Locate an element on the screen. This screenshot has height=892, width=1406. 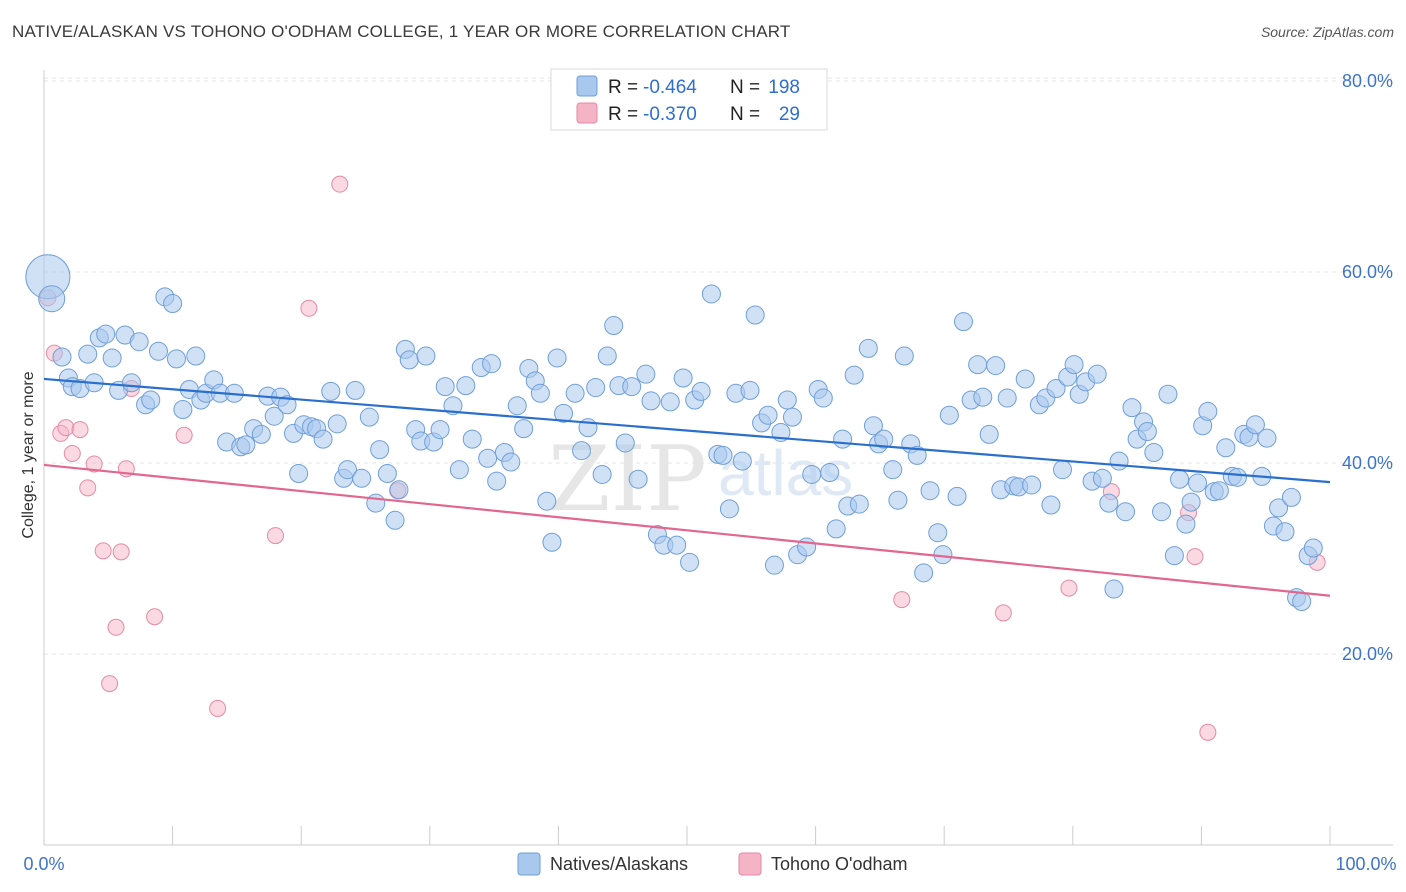
trendline-natives is located at coordinates (687, 430).